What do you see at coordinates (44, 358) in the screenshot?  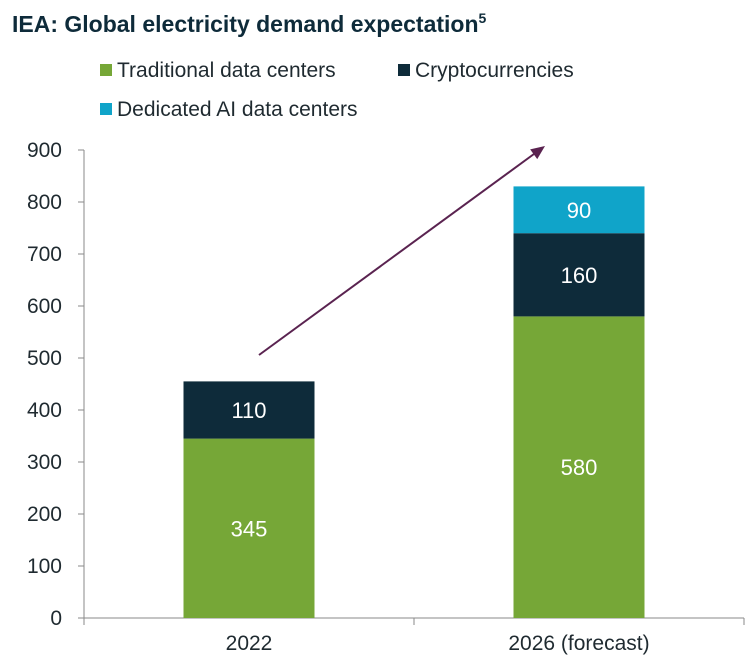 I see `y-tick-label: 500` at bounding box center [44, 358].